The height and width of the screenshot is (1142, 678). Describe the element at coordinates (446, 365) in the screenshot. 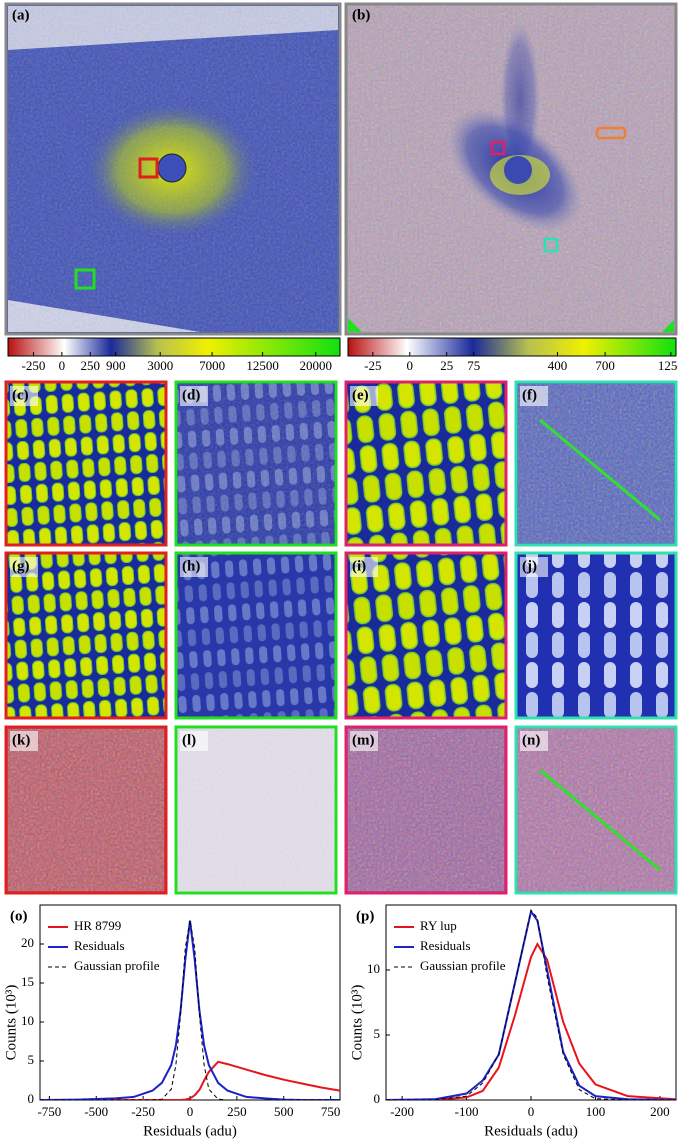

I see `colorbar-tick-label: 25` at that location.